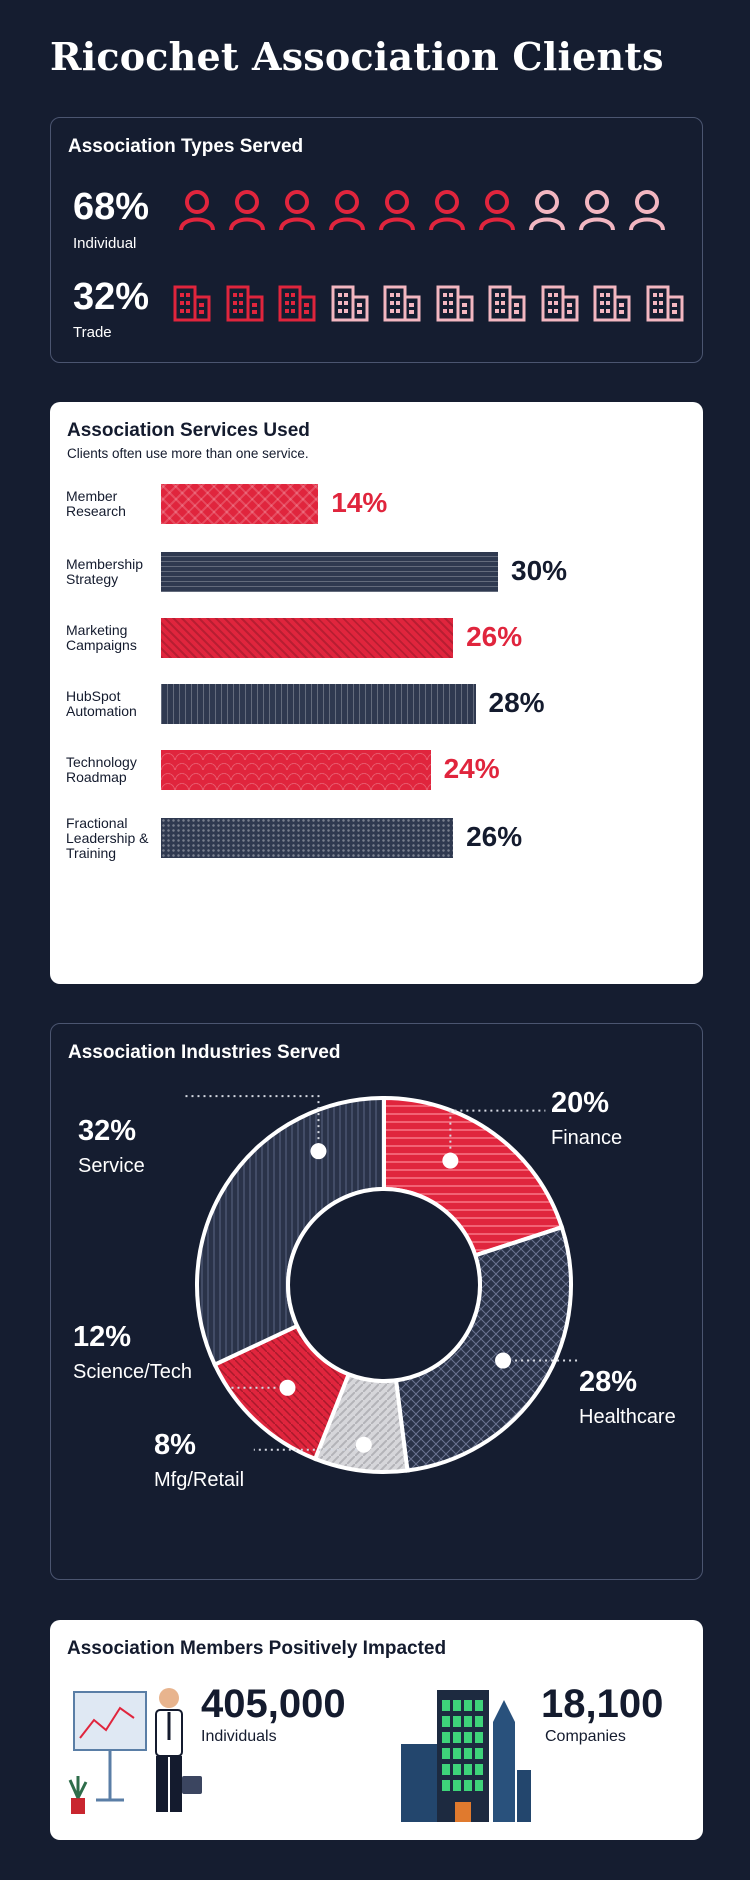  Describe the element at coordinates (188, 430) in the screenshot. I see `services-title: Association Services Used` at that location.